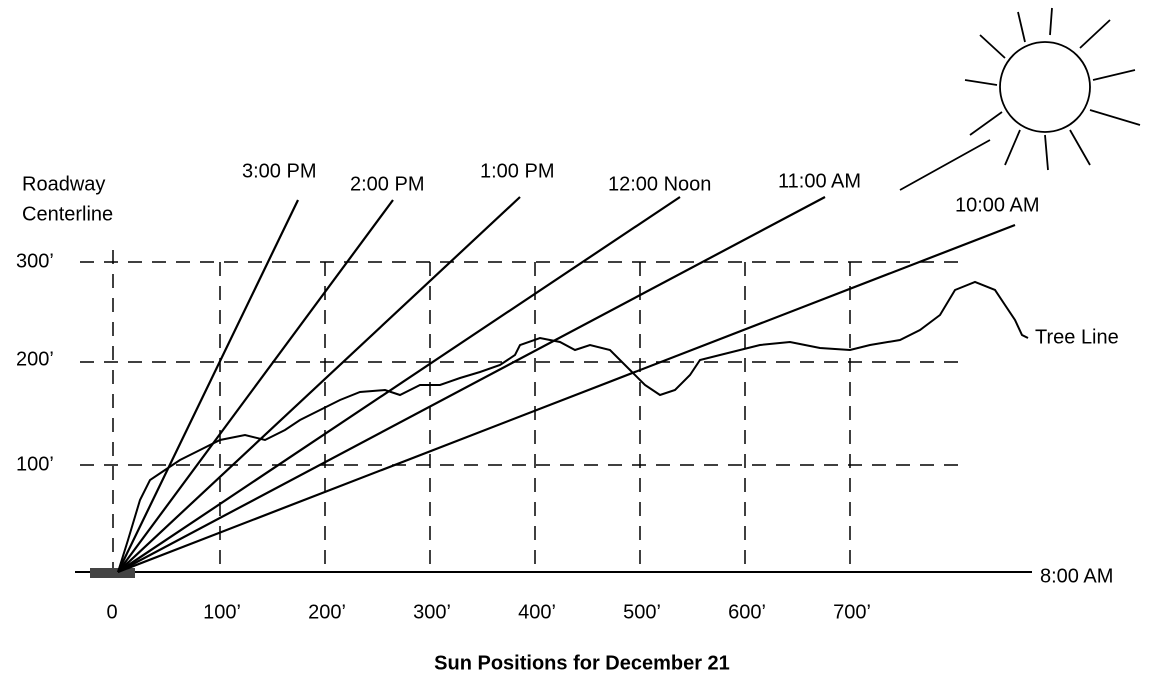  I want to click on time-label: 1:00 PM, so click(517, 171).